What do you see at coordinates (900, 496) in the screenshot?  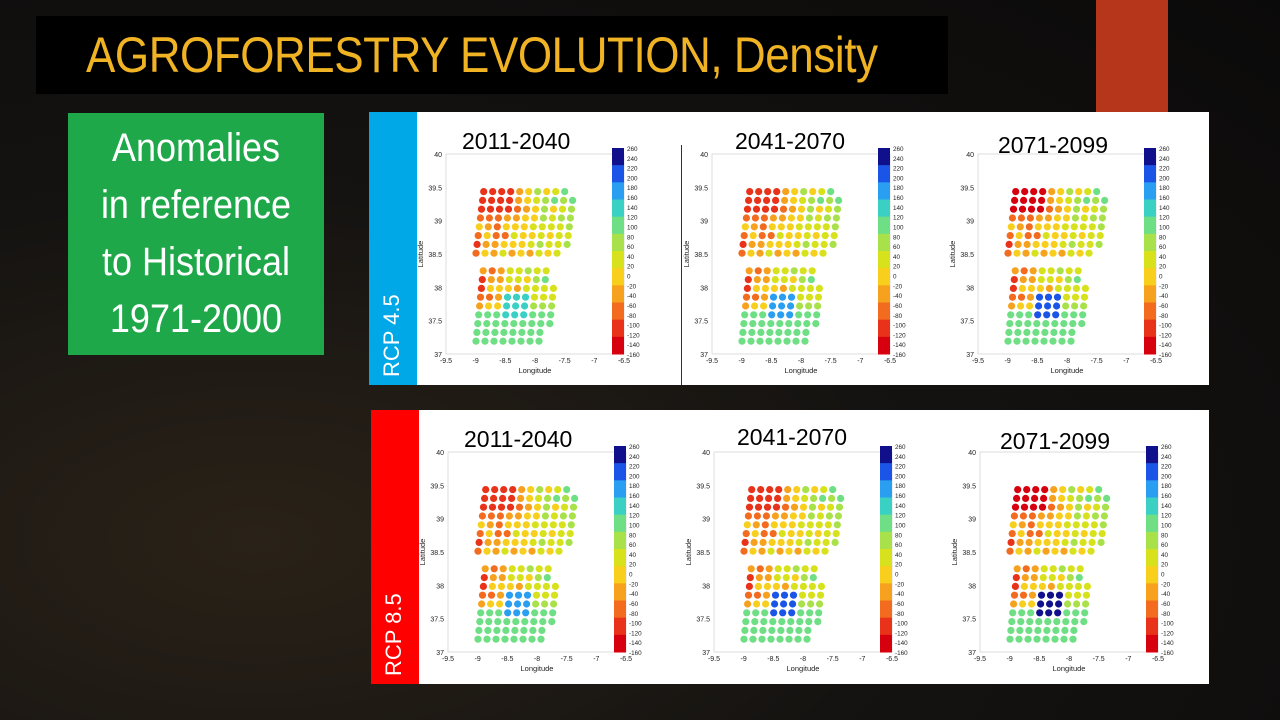 I see `colorbar-tick-label: 160` at bounding box center [900, 496].